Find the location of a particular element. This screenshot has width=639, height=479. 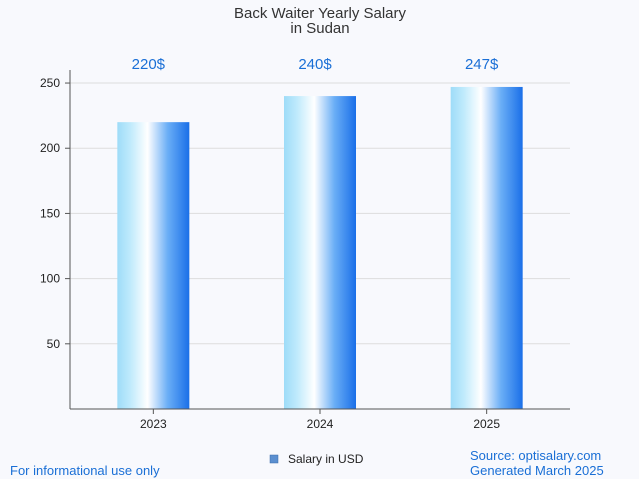

bar-2024 is located at coordinates (320, 253).